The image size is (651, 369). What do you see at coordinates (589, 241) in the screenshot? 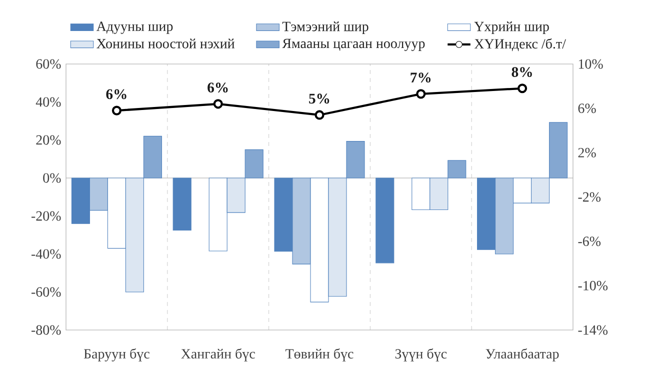
I see `y2-tick-label: -6%` at bounding box center [589, 241].